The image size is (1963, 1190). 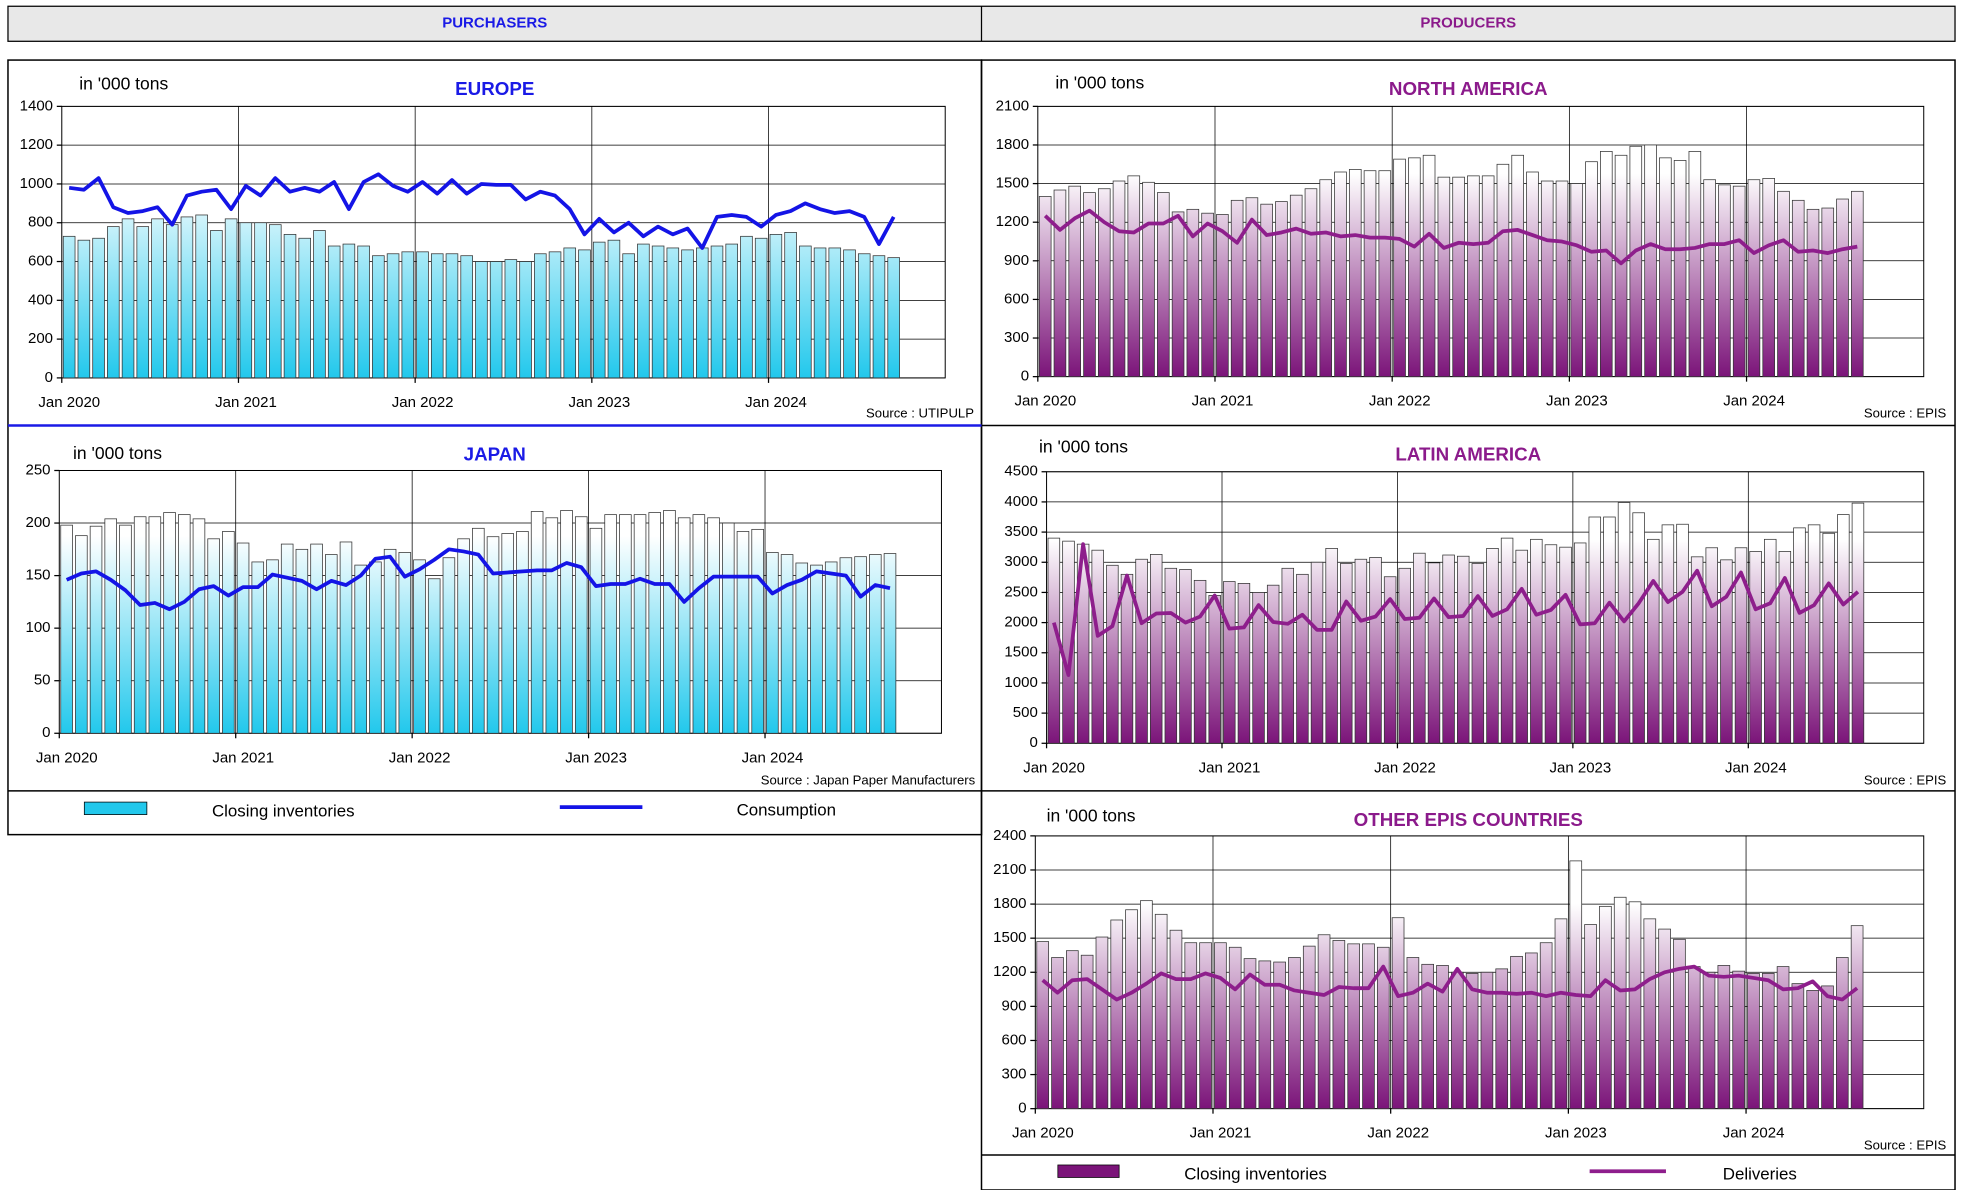 I want to click on y-tick-label: 50, so click(x=42, y=680).